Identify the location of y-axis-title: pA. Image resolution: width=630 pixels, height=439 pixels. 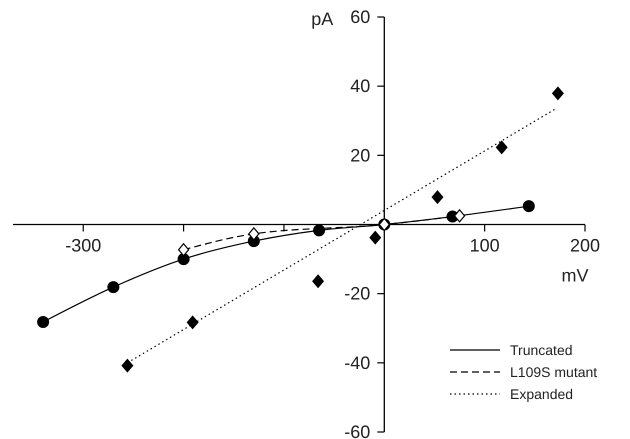
(322, 19).